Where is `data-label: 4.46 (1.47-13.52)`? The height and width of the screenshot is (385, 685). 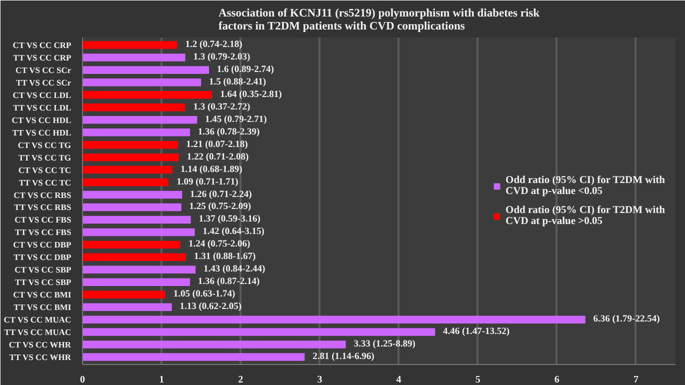 data-label: 4.46 (1.47-13.52) is located at coordinates (476, 332).